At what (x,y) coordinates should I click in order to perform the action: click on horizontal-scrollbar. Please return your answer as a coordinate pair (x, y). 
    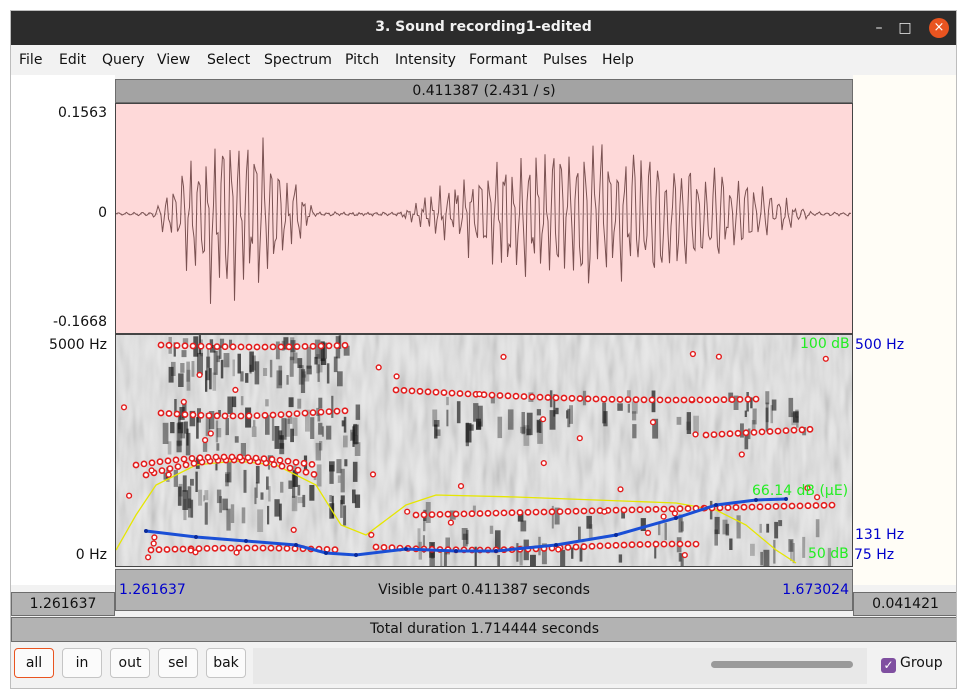
    Looking at the image, I should click on (560, 666).